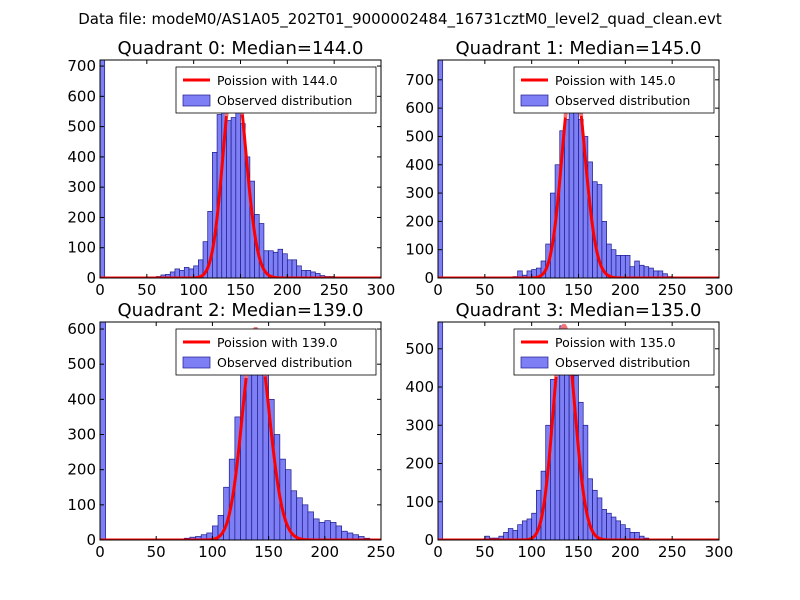 The image size is (800, 600). Describe the element at coordinates (276, 352) in the screenshot. I see `quadrant-2-legend: Poission with 139.0 Observed distribution` at that location.